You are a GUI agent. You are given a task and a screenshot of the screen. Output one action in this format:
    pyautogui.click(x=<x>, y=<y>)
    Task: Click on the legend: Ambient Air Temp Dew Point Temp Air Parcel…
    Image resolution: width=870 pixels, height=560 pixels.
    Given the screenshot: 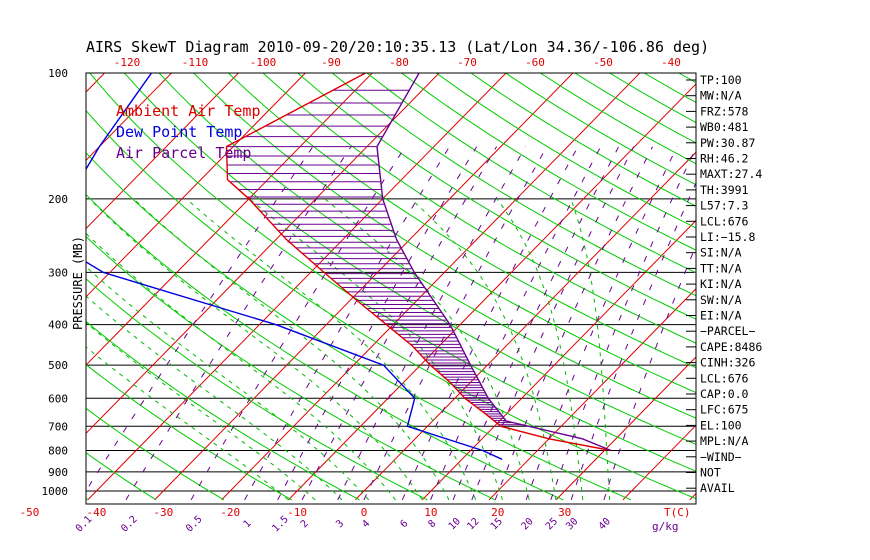 What is the action you would take?
    pyautogui.click(x=188, y=132)
    